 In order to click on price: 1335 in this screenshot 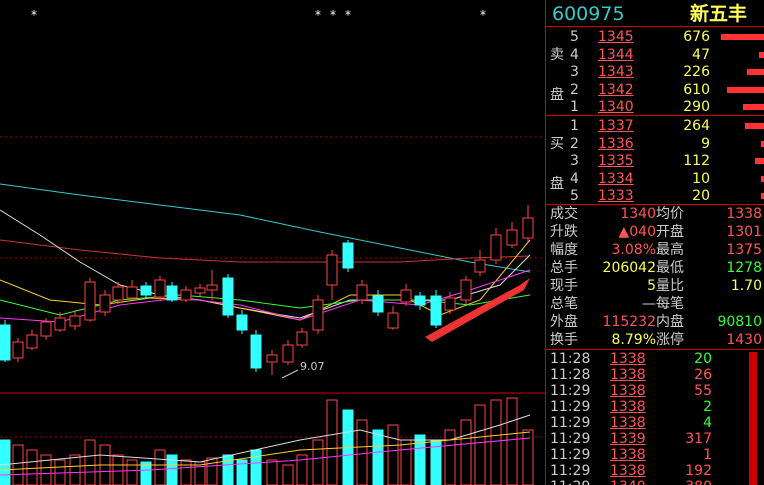, I will do `click(616, 161)`.